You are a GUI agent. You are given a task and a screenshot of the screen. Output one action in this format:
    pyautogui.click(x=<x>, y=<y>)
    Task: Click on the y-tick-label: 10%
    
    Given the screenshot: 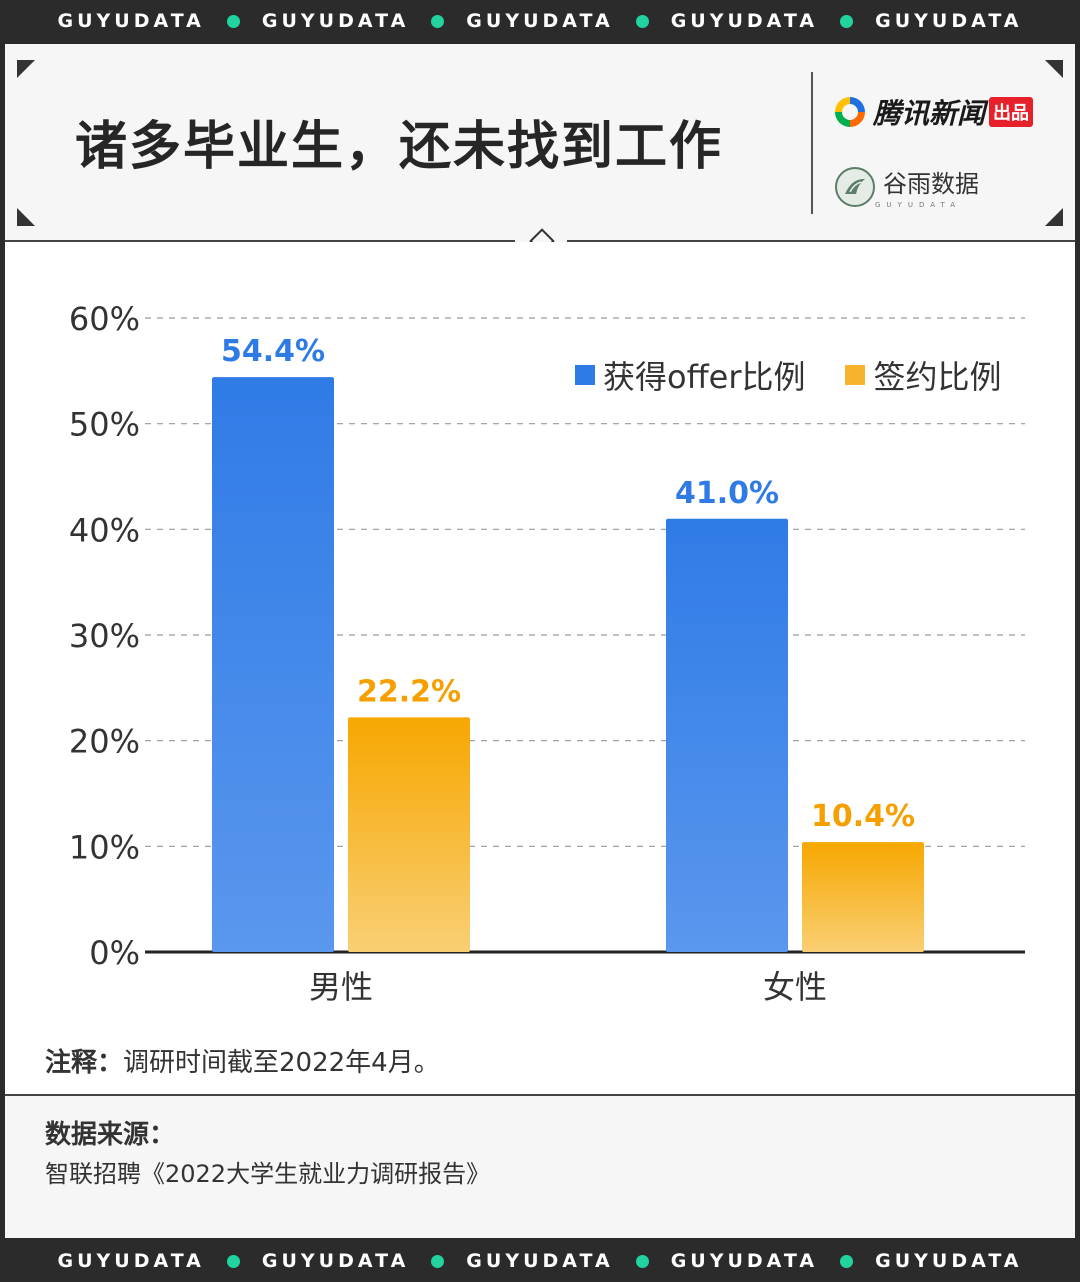 What is the action you would take?
    pyautogui.click(x=104, y=847)
    